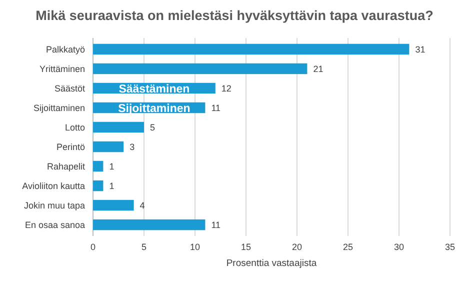 The image size is (469, 284). Describe the element at coordinates (93, 247) in the screenshot. I see `x-tick-label: 0` at that location.